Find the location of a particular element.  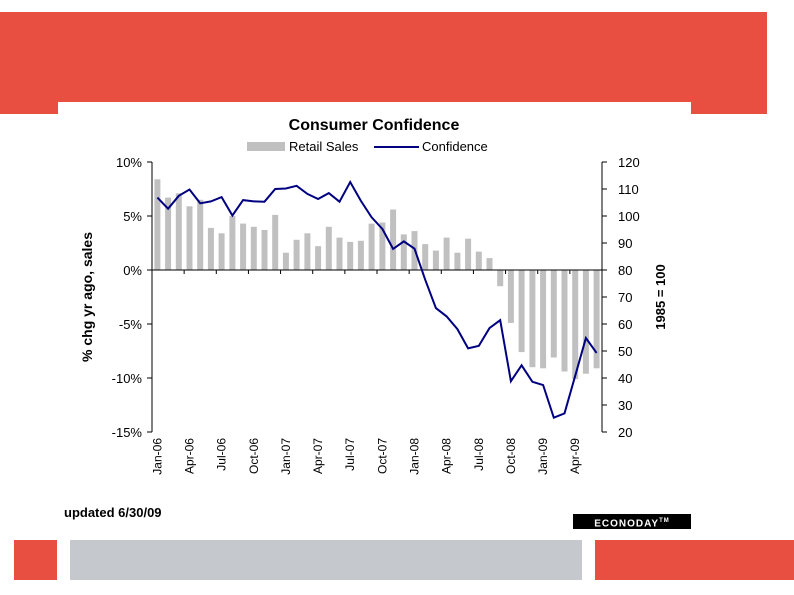

y2-axis-label: 1985 = 100 is located at coordinates (660, 296).